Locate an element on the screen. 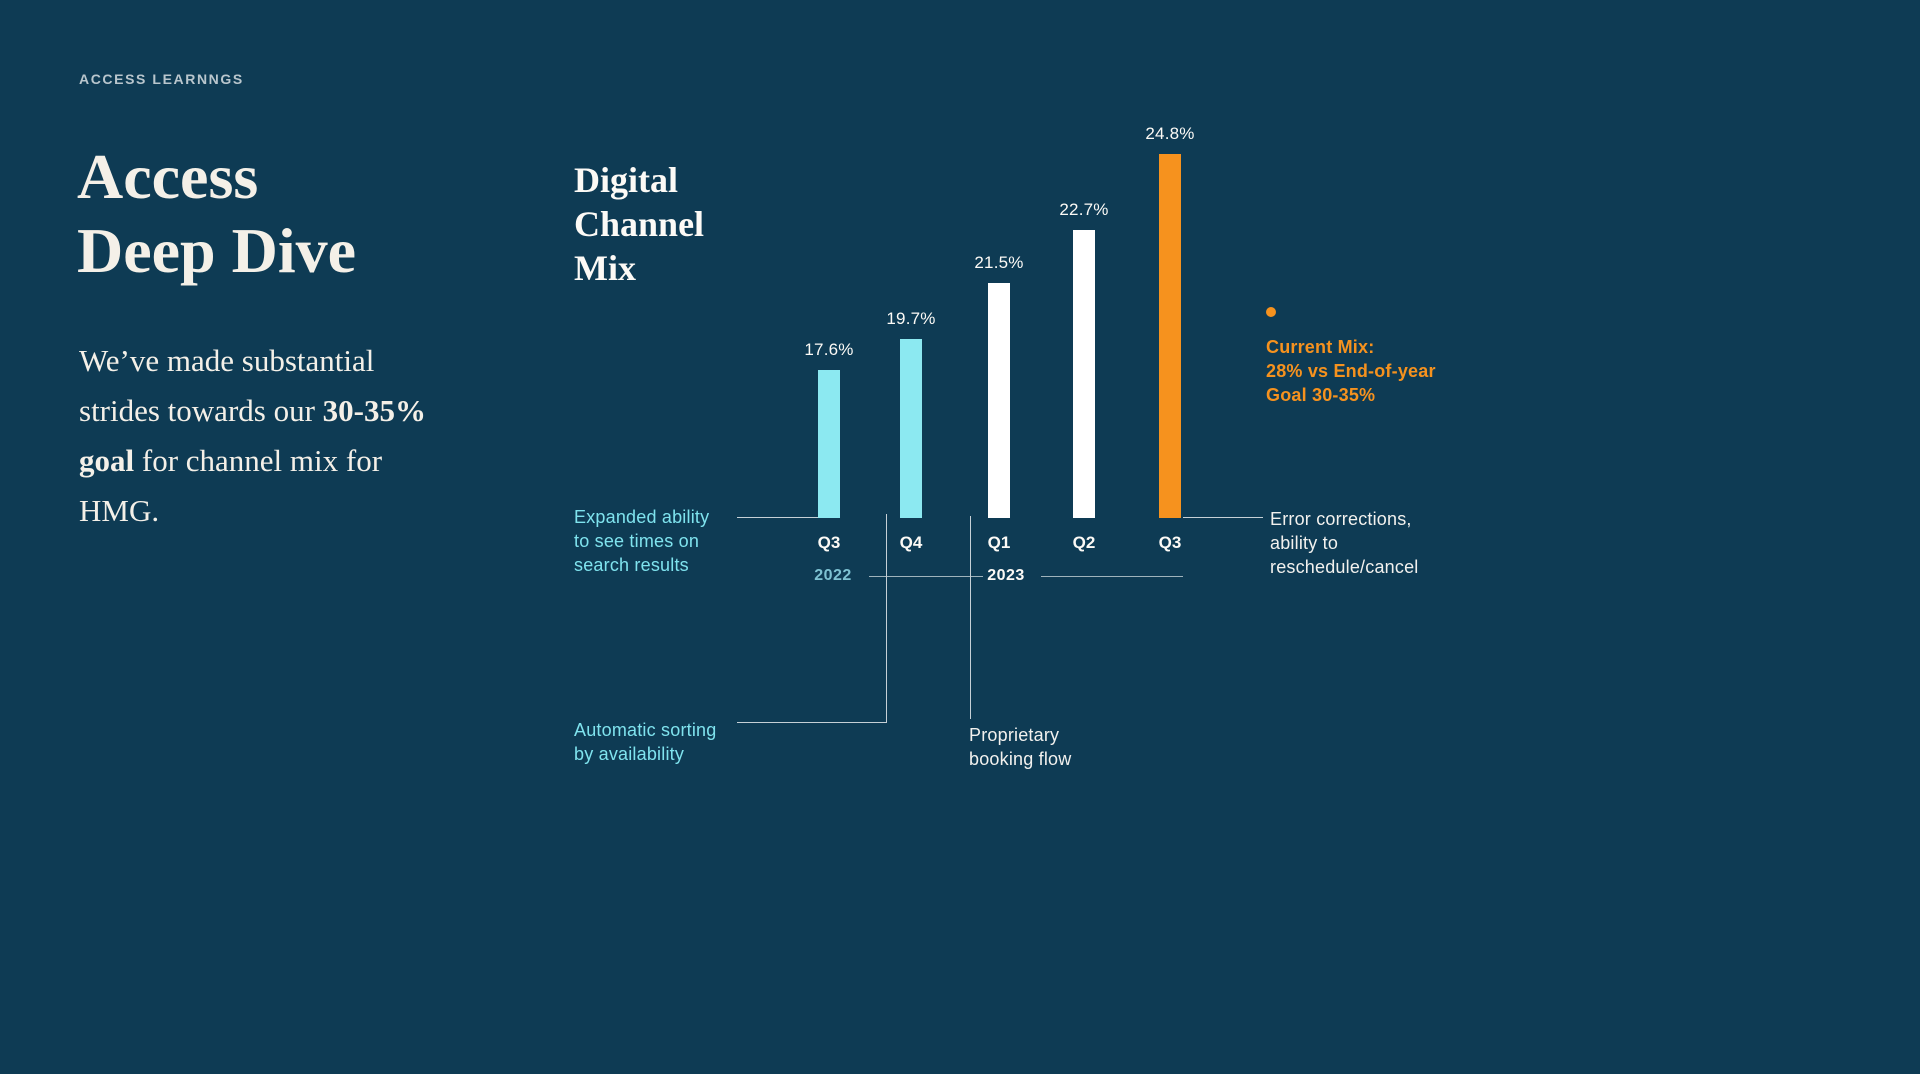 This screenshot has width=1920, height=1079. bar-group: 24.8% Q3 is located at coordinates (1170, 338).